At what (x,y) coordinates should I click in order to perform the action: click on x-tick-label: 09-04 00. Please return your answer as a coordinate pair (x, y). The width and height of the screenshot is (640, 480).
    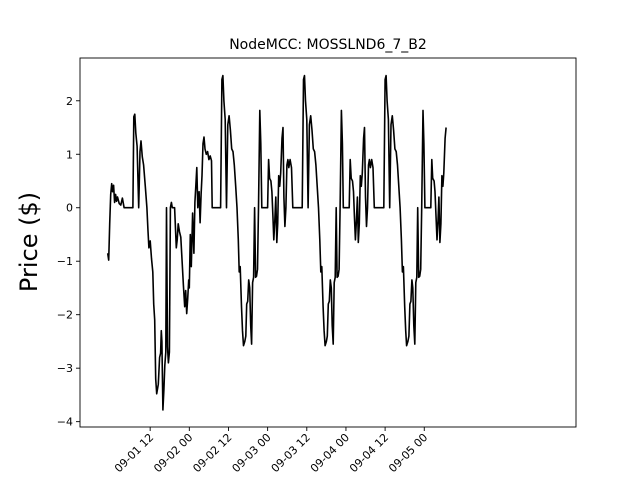
    Looking at the image, I should click on (330, 453).